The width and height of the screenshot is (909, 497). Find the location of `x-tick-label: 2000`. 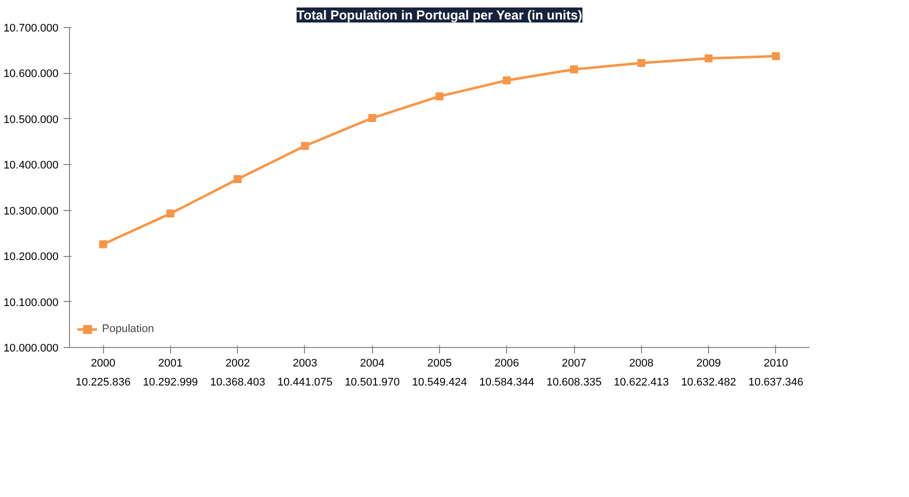

x-tick-label: 2000 is located at coordinates (103, 364).